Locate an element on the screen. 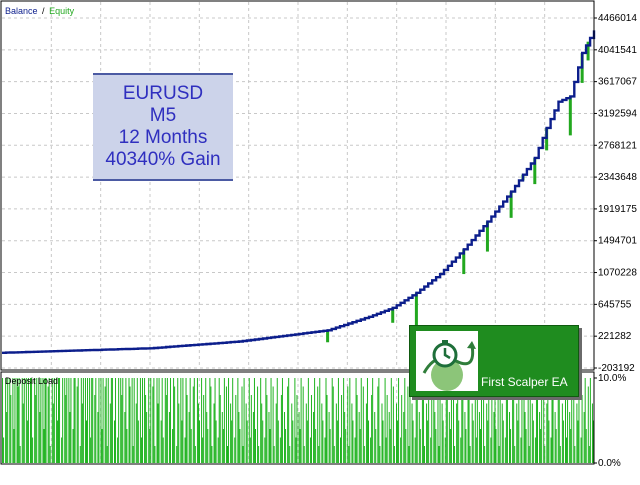 This screenshot has width=640, height=485. deposit-load-tick-label: 0.0% is located at coordinates (609, 463).